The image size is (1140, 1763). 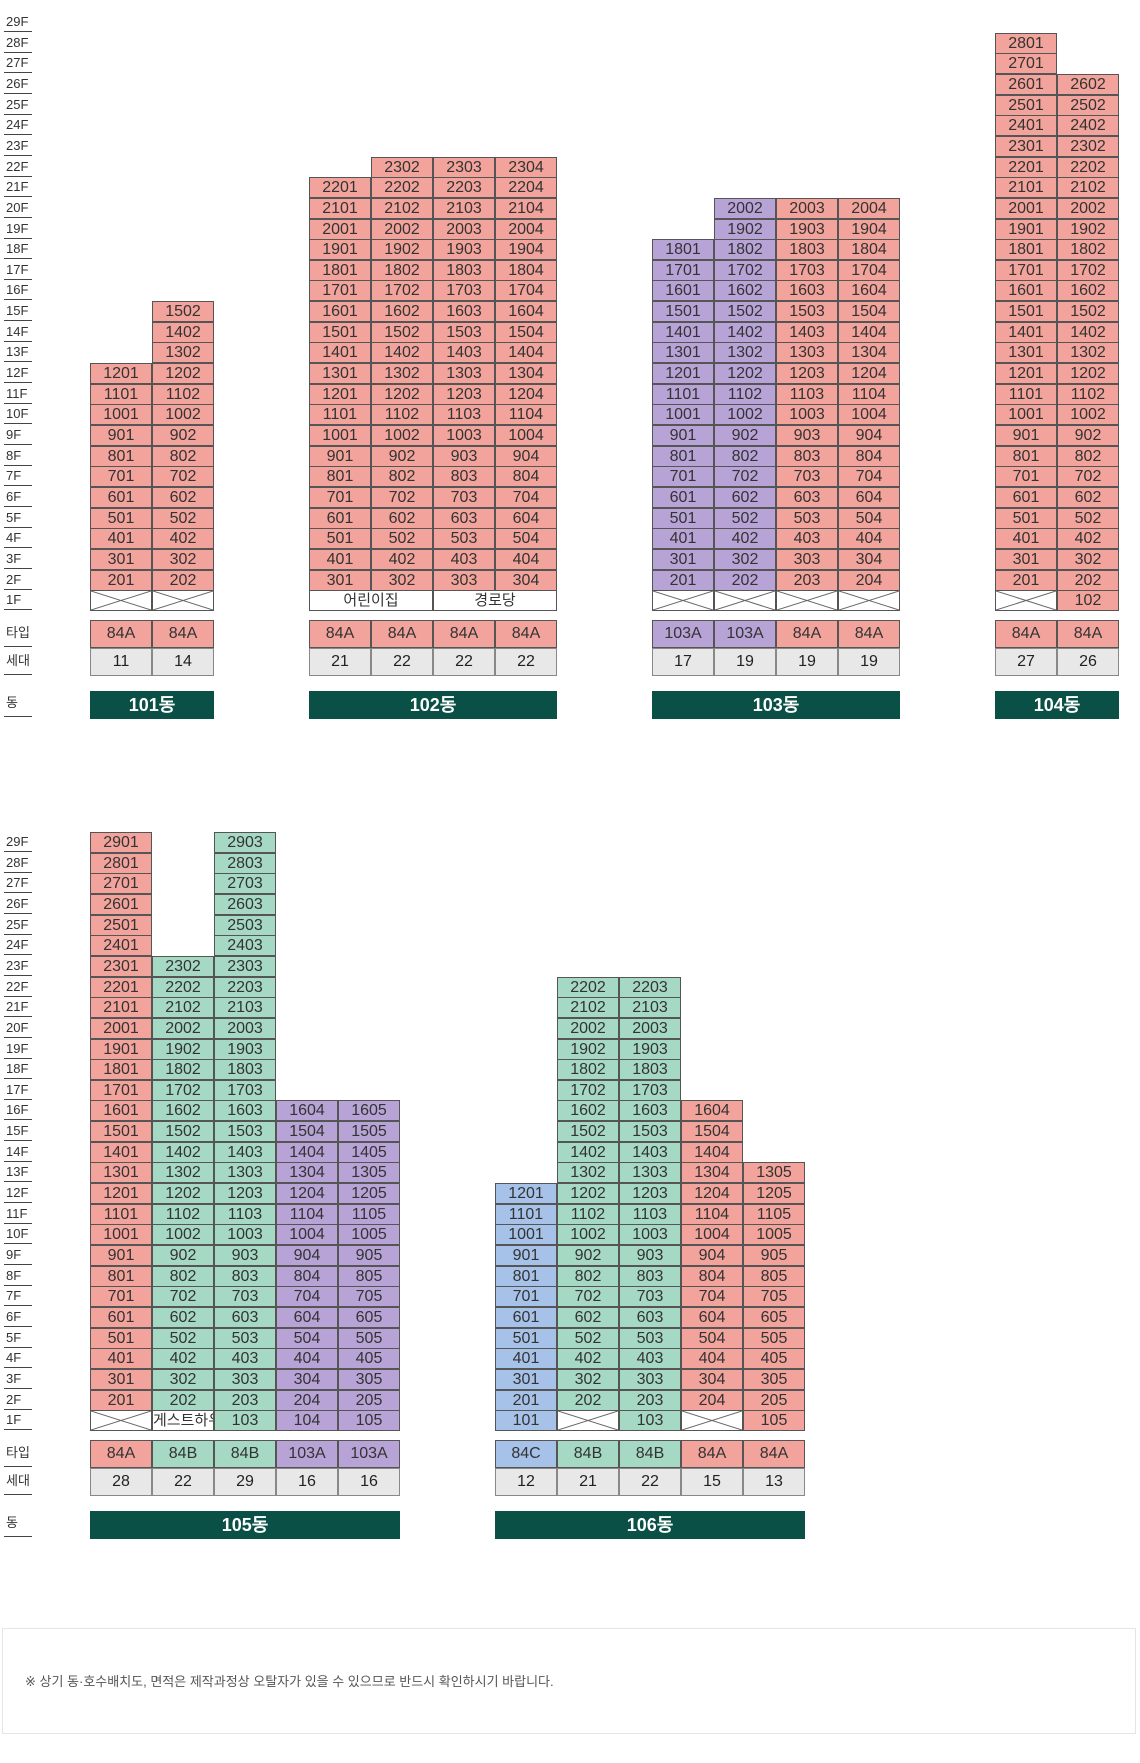 What do you see at coordinates (183, 1235) in the screenshot?
I see `unit-cell: 1002` at bounding box center [183, 1235].